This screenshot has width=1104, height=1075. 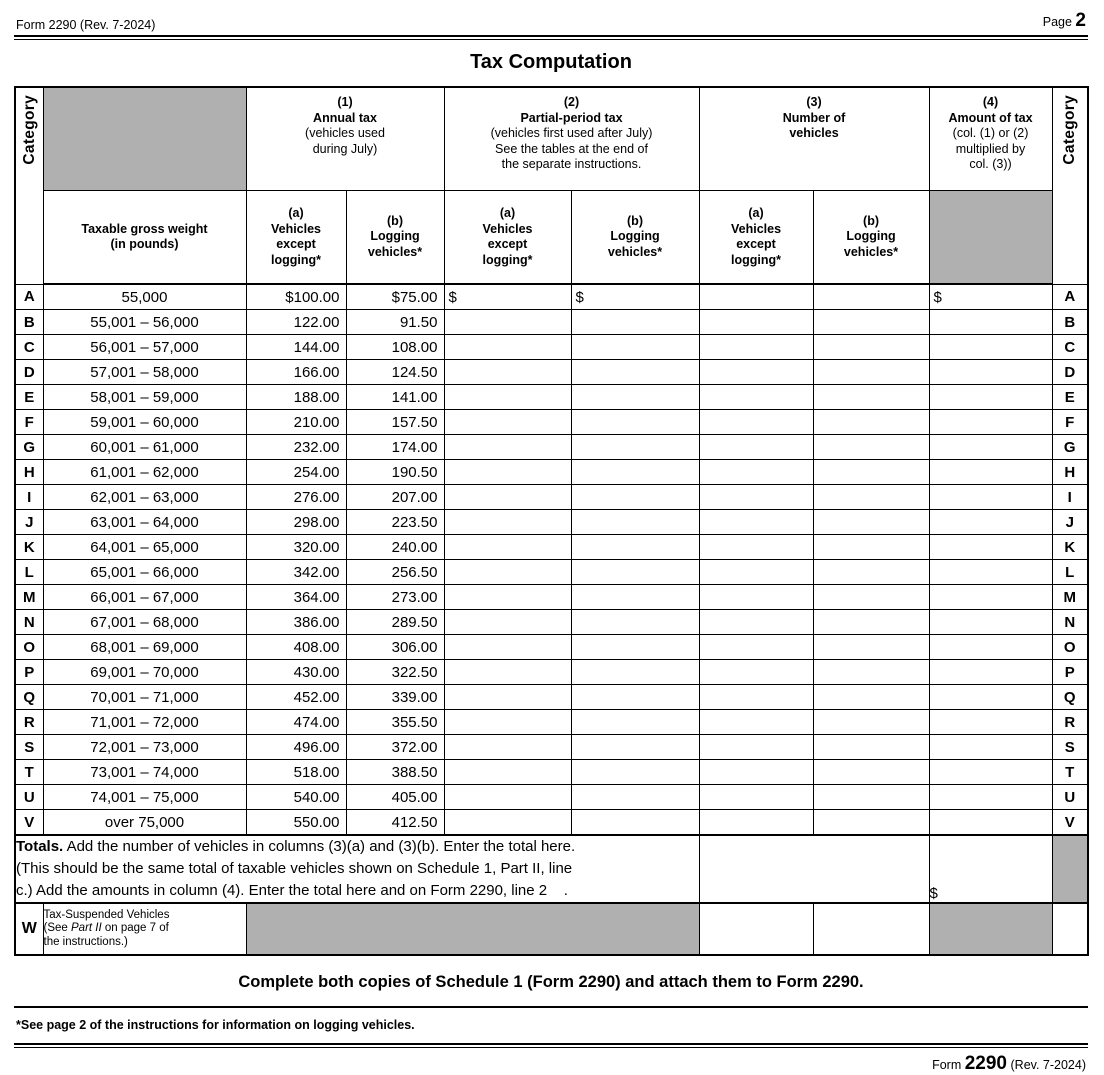 What do you see at coordinates (990, 869) in the screenshot?
I see `totals-amount-of-tax-field: $` at bounding box center [990, 869].